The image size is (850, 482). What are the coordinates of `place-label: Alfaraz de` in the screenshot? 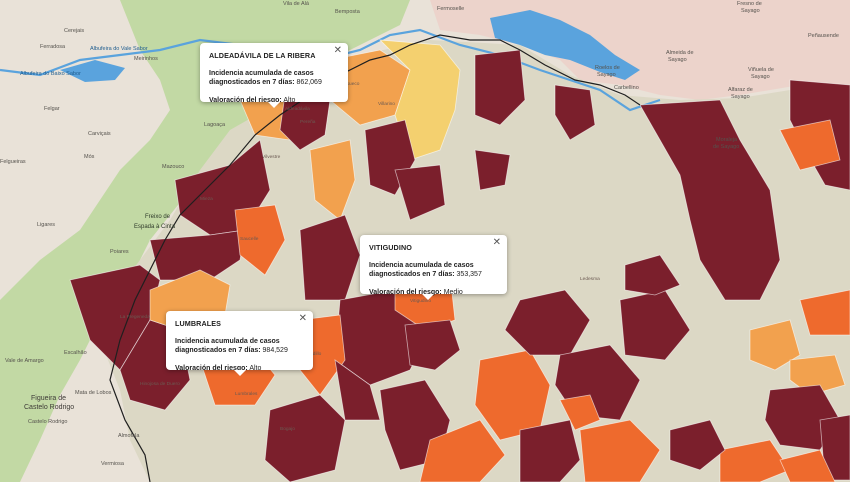 It's located at (740, 90).